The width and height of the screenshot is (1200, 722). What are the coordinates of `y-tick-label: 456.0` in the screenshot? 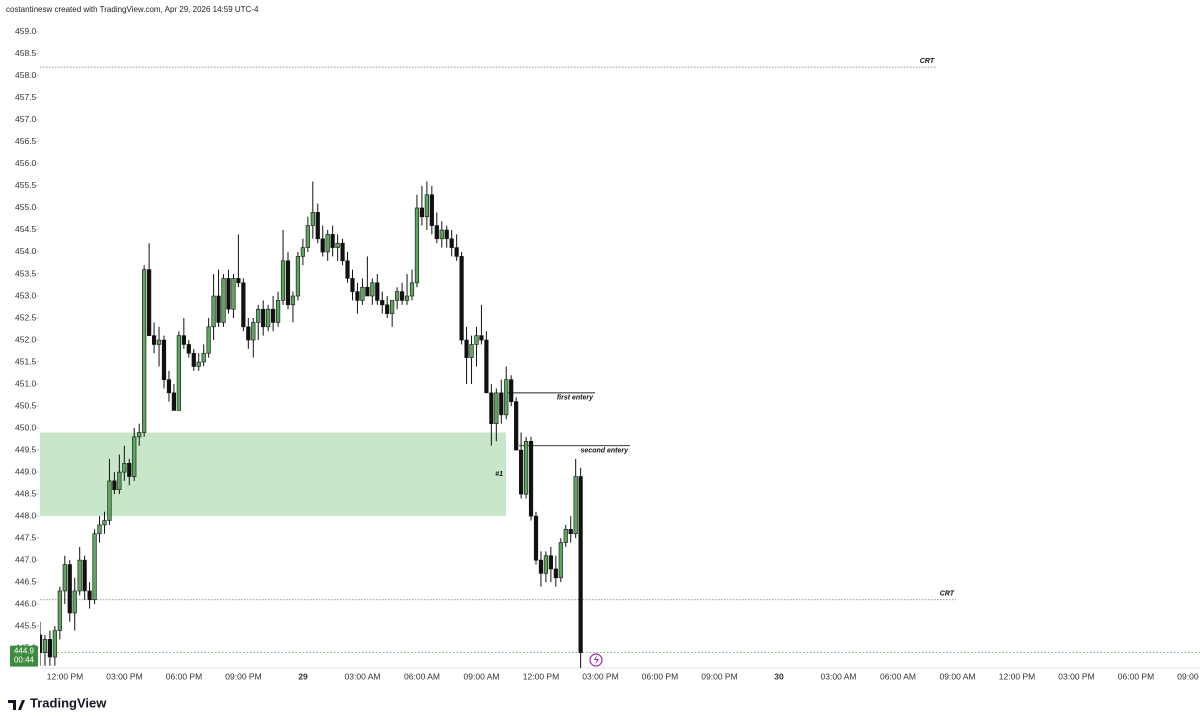 It's located at (26, 163).